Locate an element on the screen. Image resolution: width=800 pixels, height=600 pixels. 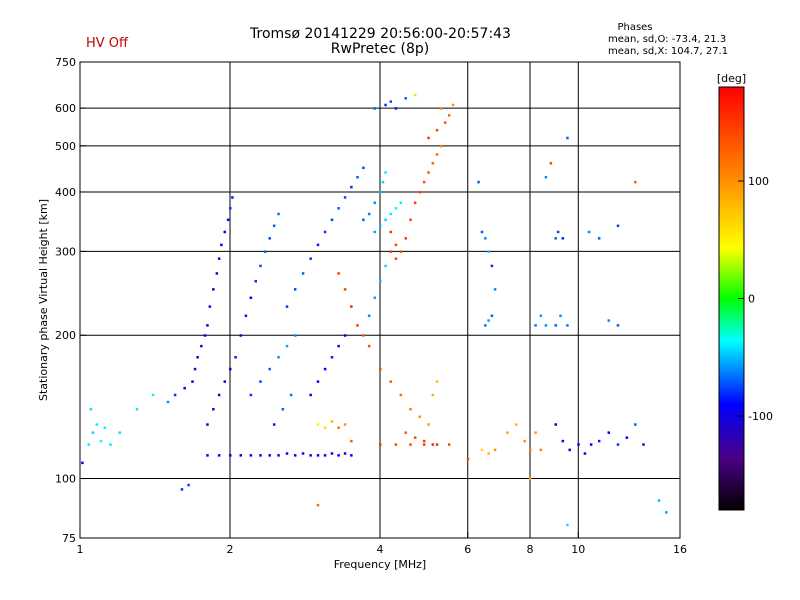
y-tick-label: 400 is located at coordinates (65, 192).